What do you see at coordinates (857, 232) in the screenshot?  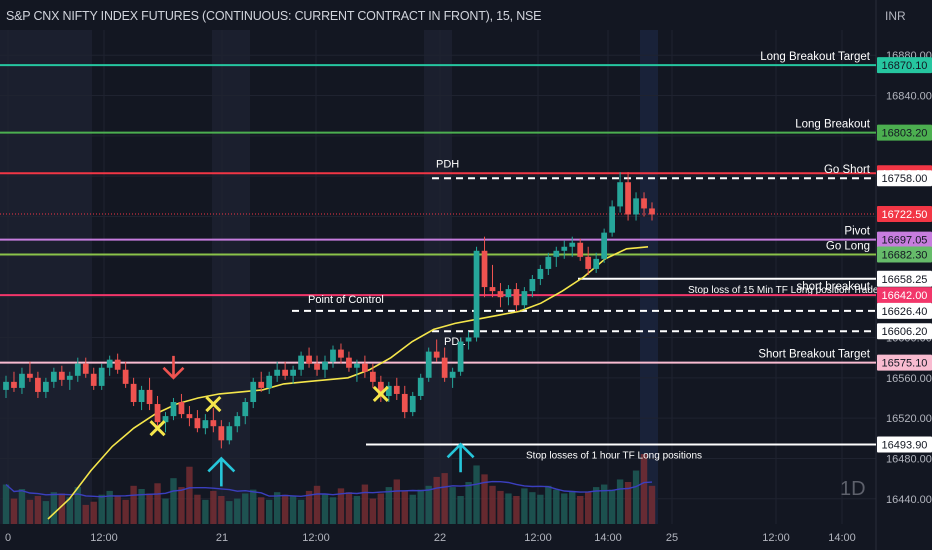 I see `level-label: Pivot` at bounding box center [857, 232].